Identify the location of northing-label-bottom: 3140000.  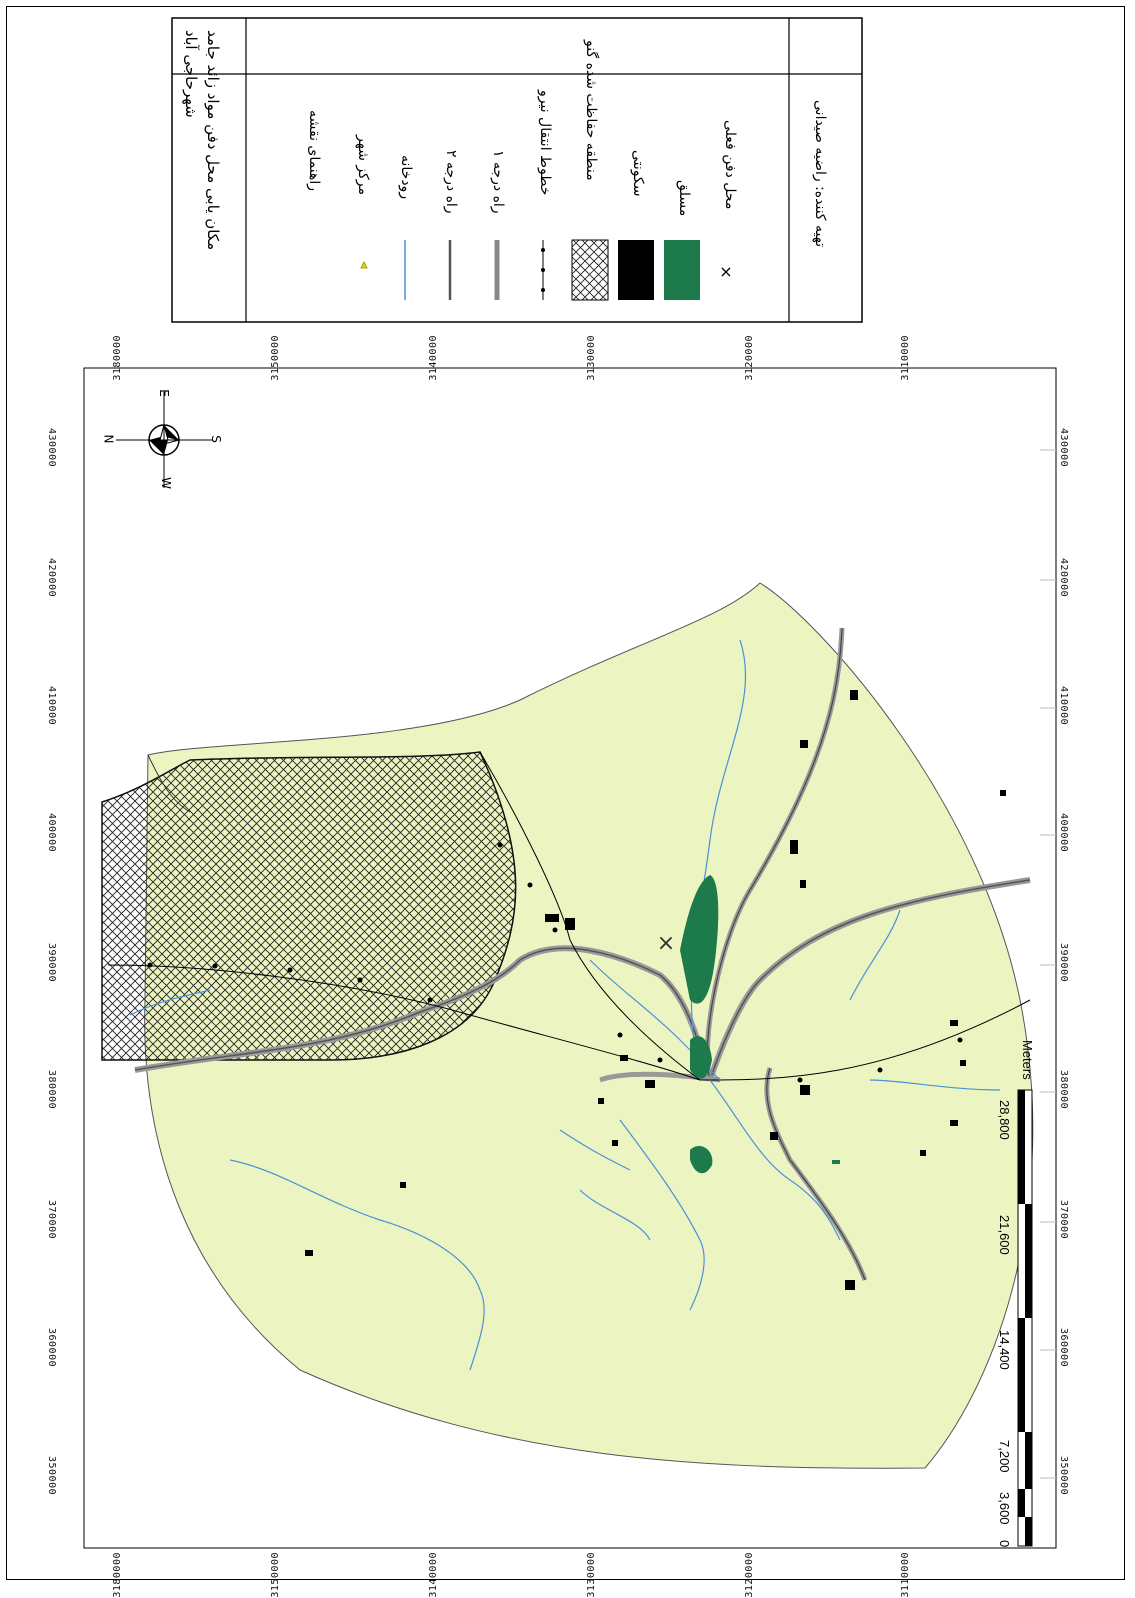
(433, 1575).